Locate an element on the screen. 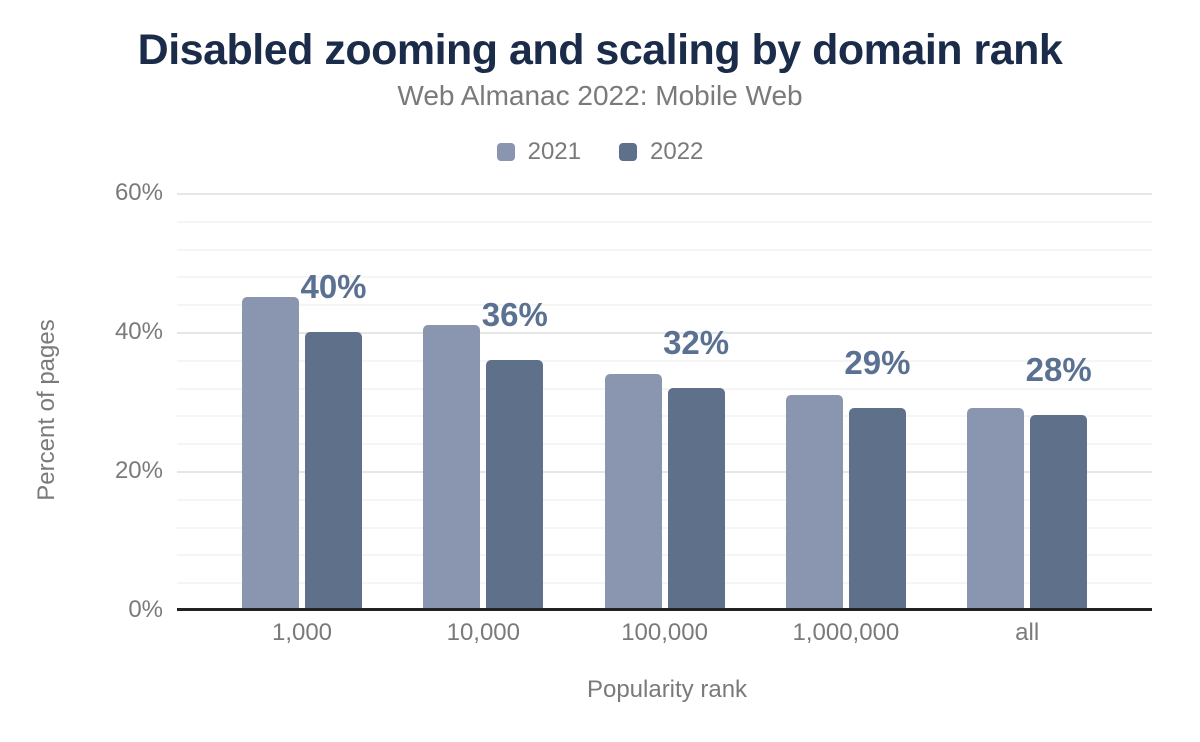 This screenshot has width=1200, height=742. legend-swatch-2022 is located at coordinates (628, 152).